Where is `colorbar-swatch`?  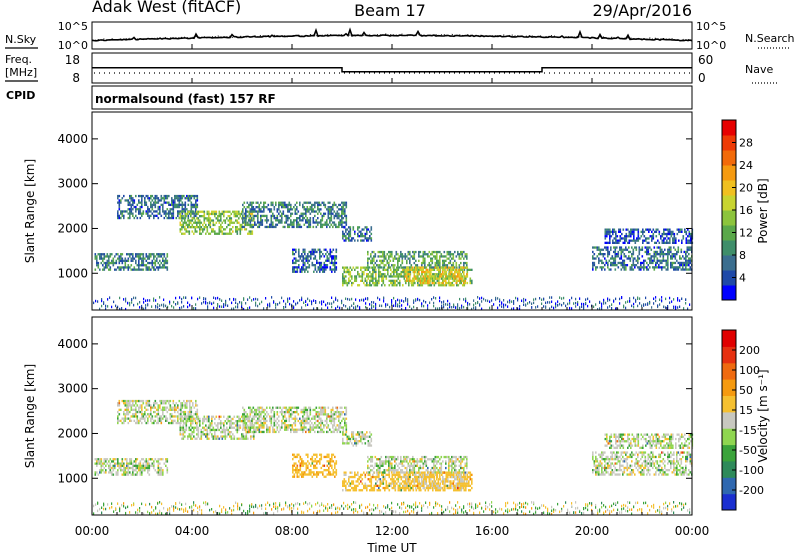
colorbar-swatch is located at coordinates (729, 173).